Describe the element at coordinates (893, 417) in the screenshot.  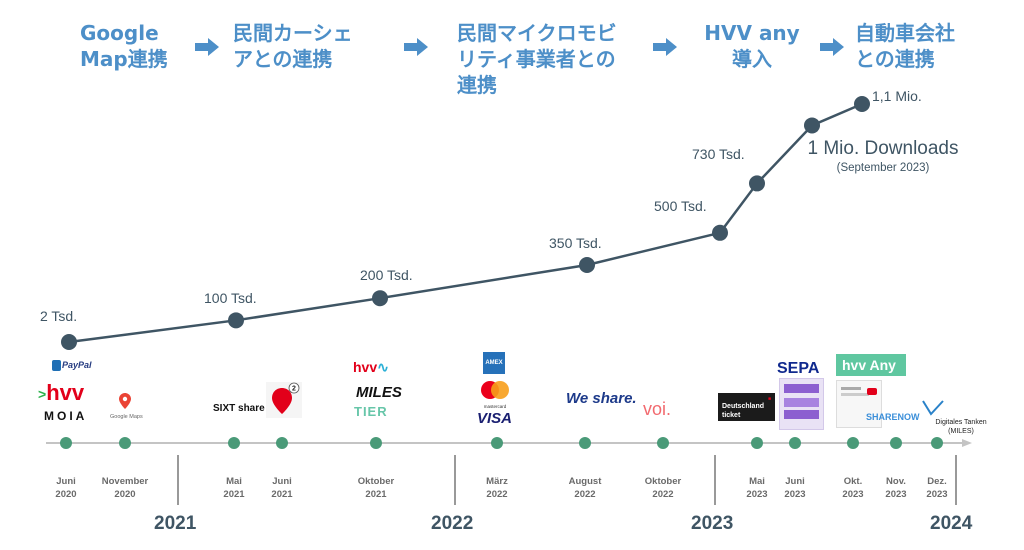
I see `sharenow-logo: SHARENOW` at that location.